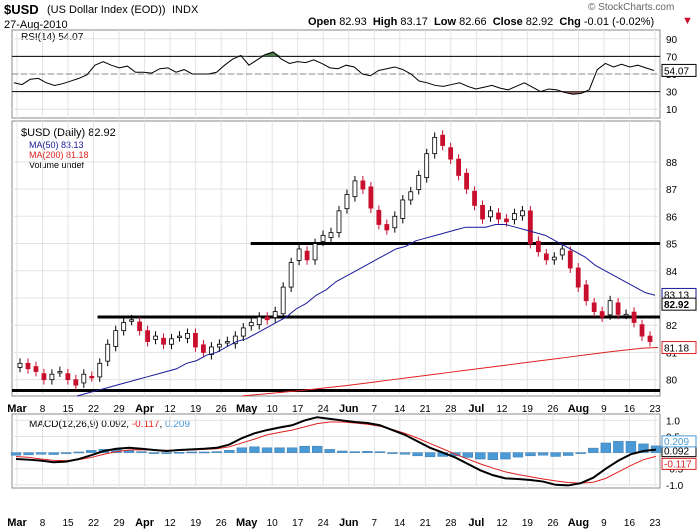 The height and width of the screenshot is (530, 700). I want to click on x-tick-label: Aug, so click(578, 409).